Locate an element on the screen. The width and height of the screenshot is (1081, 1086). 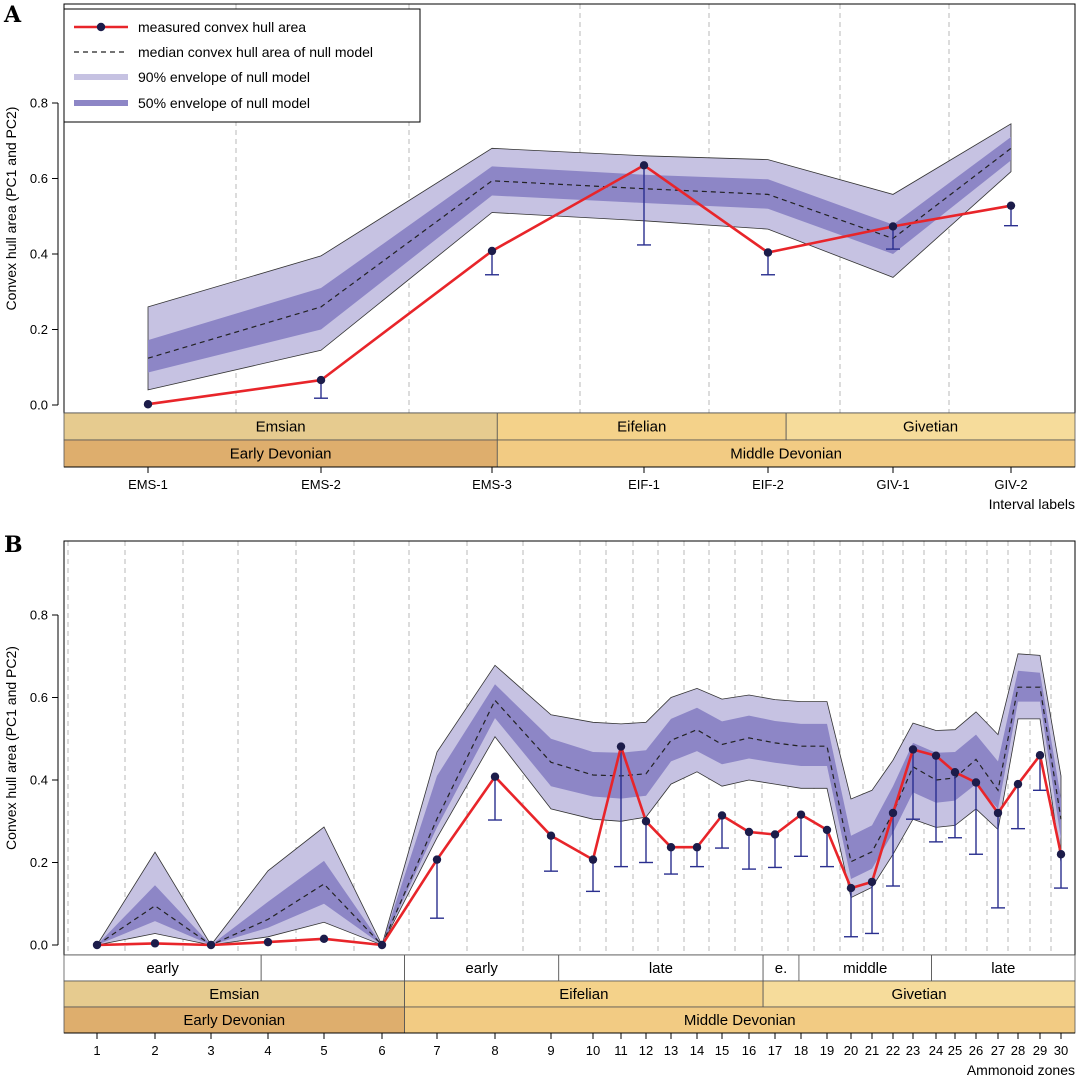
x-tick-label: 30 is located at coordinates (1061, 1050).